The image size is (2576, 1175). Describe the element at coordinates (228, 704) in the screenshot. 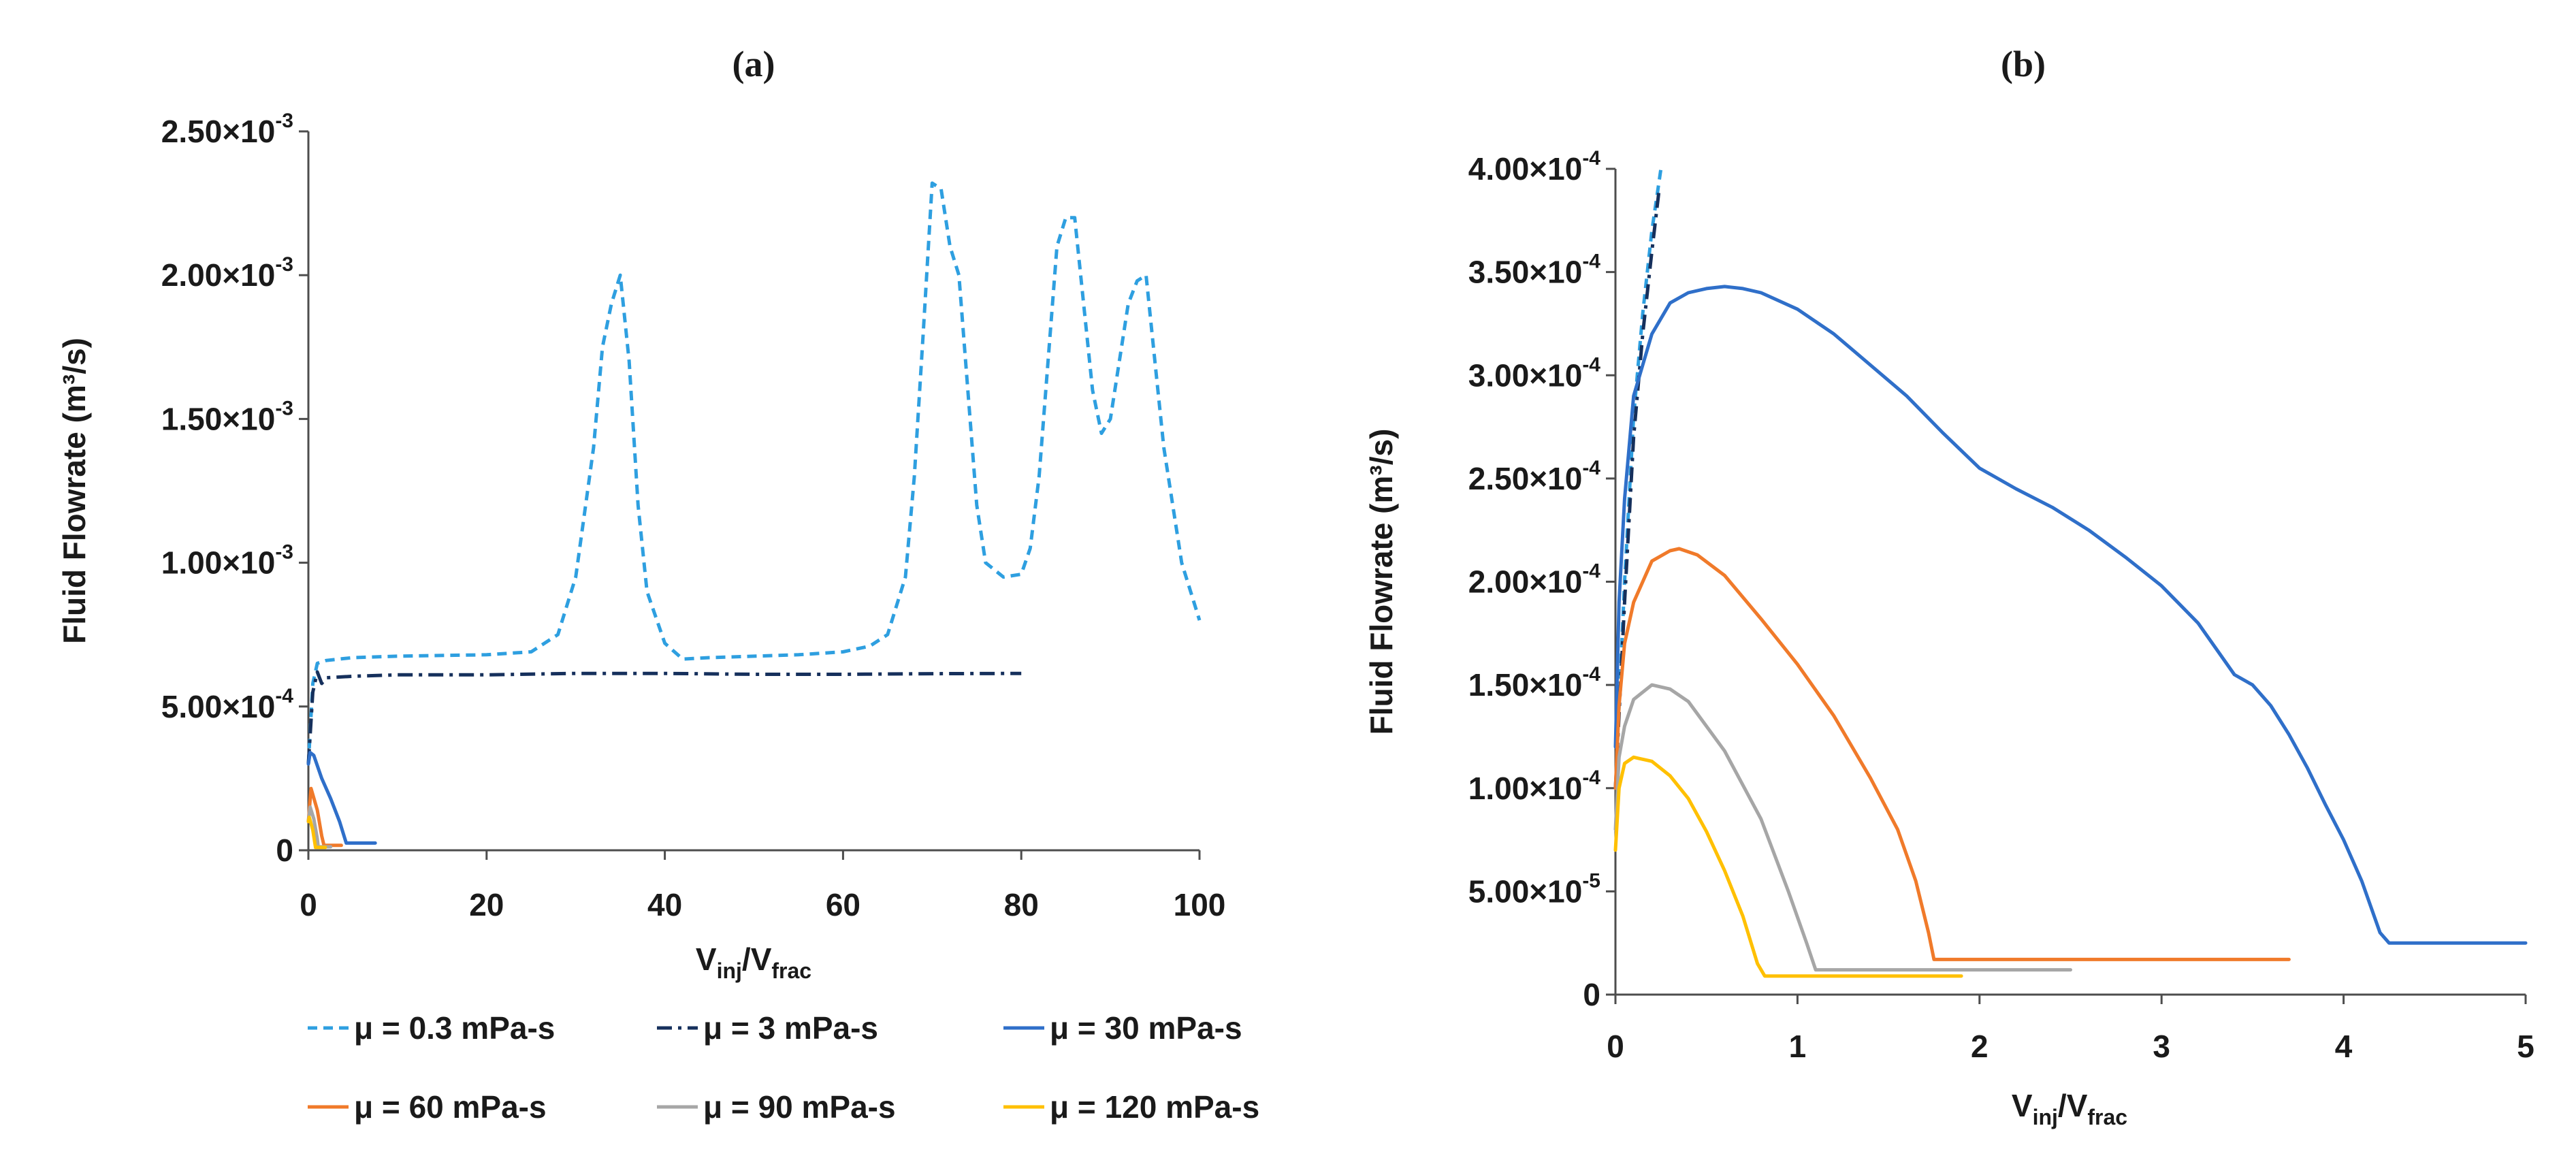

I see `y-tick-label: 5.00×10⁻⁴` at that location.